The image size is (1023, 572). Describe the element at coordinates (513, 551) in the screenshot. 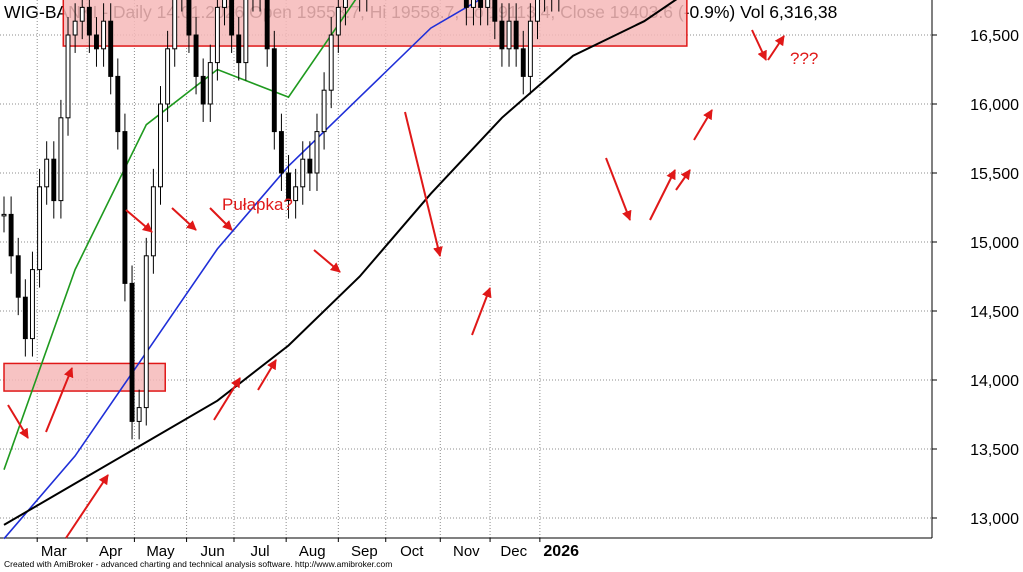

I see `x-tick-label: Dec` at that location.